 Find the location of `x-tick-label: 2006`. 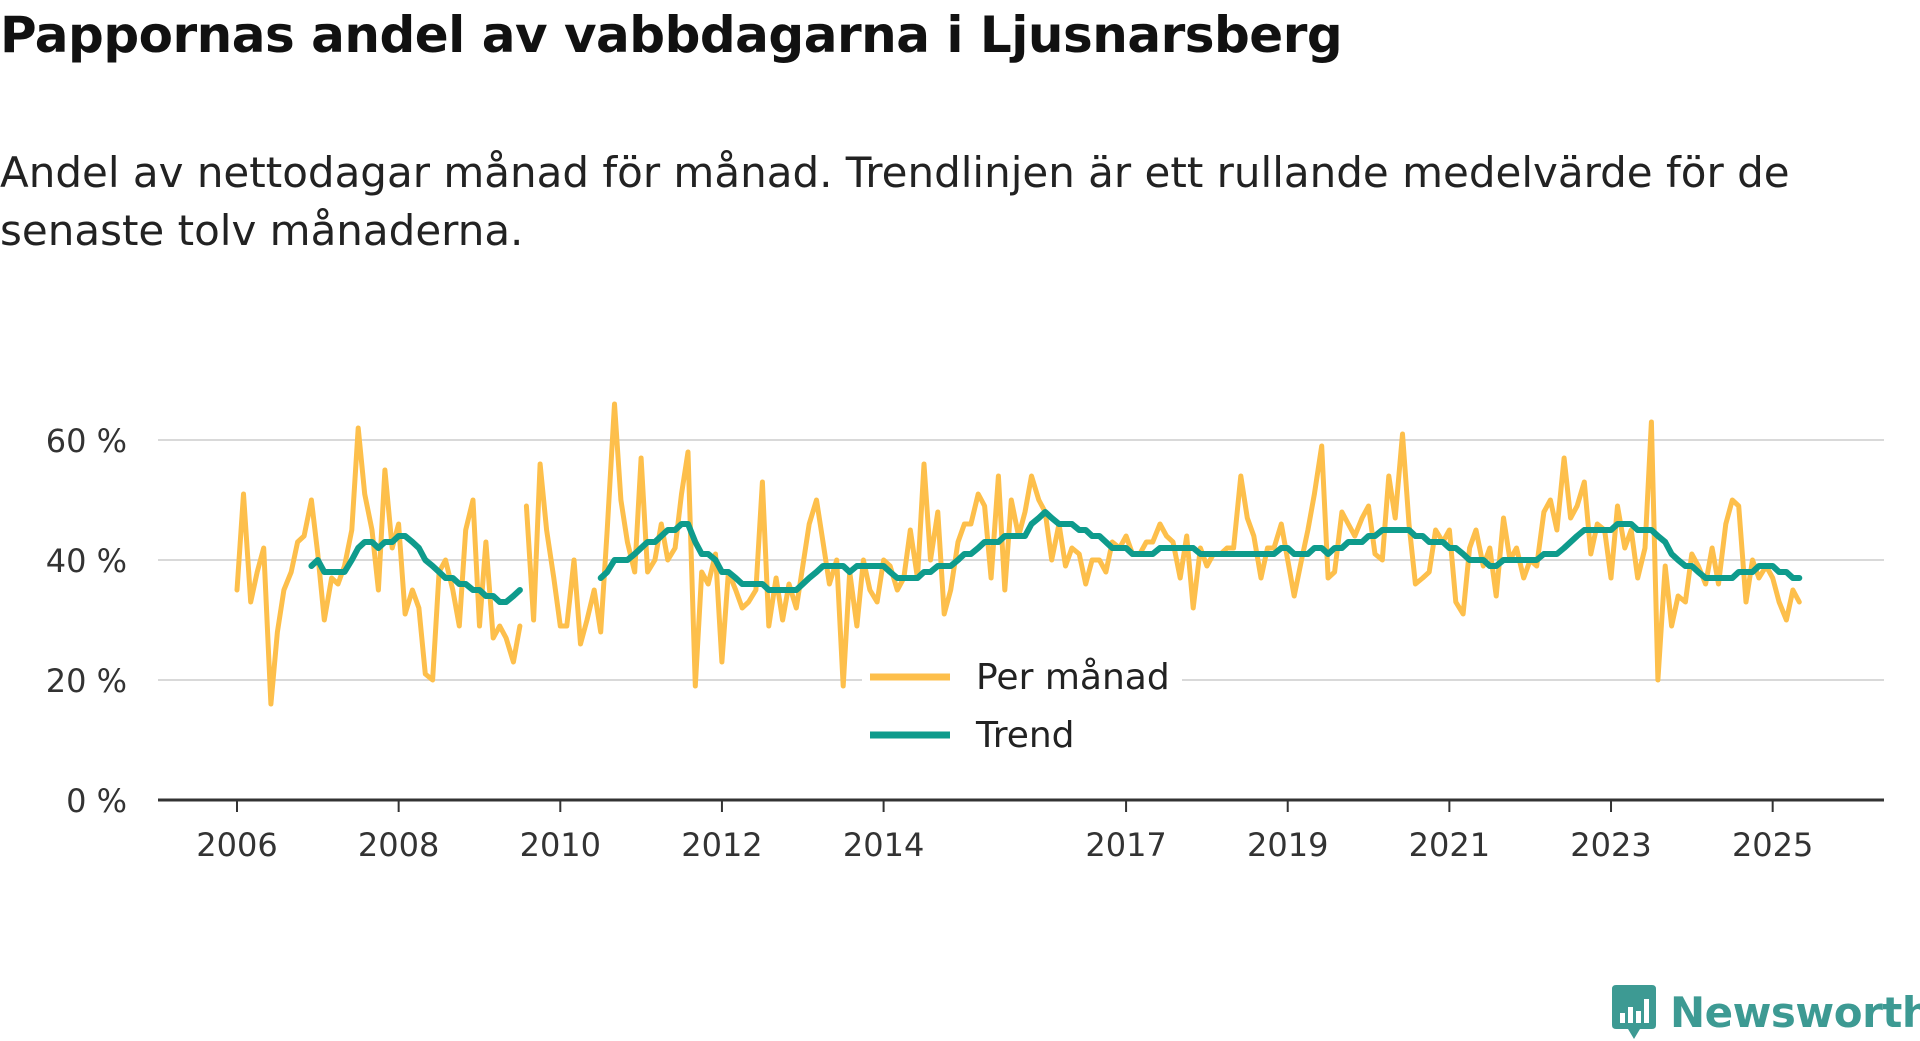

x-tick-label: 2006 is located at coordinates (236, 845).